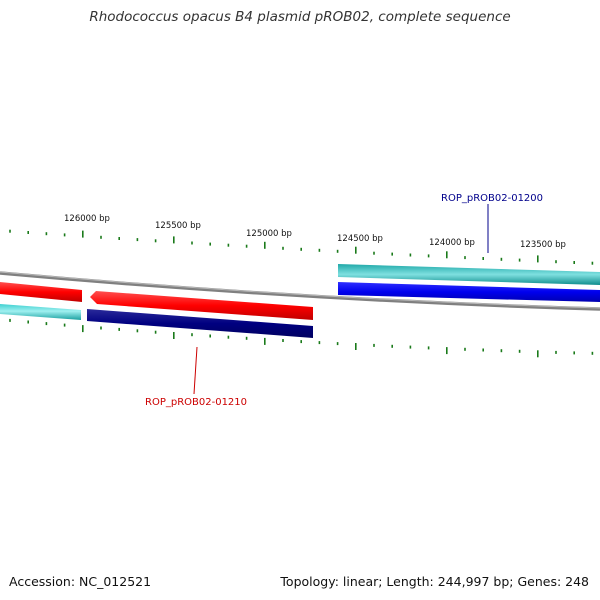  What do you see at coordinates (40, 312) in the screenshot?
I see `forward-gene-left` at bounding box center [40, 312].